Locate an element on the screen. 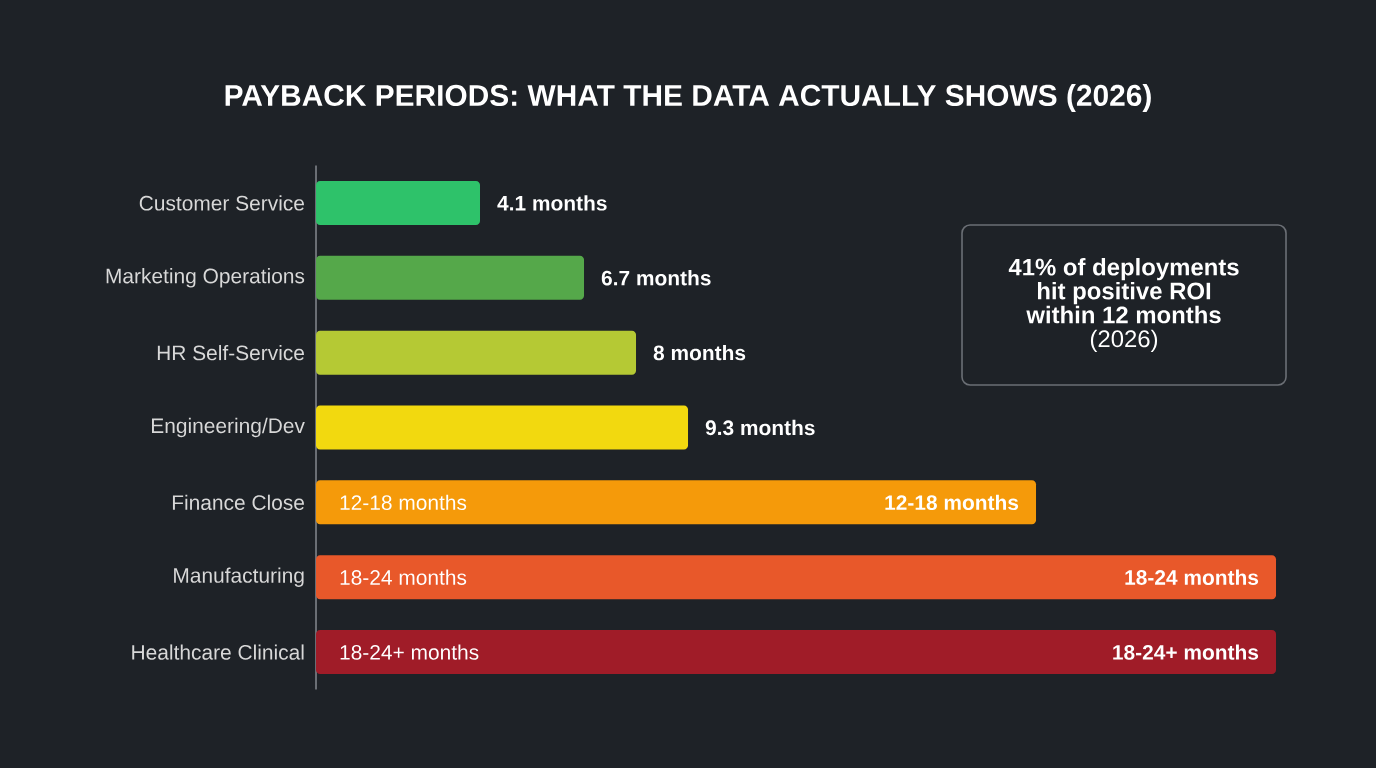  y-tick-label: Marketing Operations is located at coordinates (205, 278).